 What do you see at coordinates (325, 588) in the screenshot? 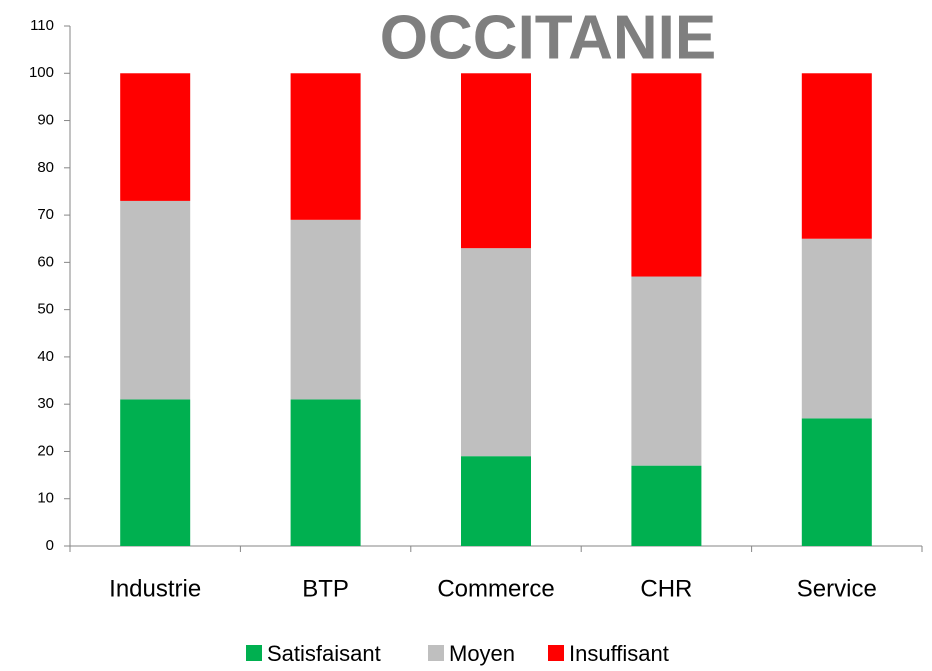
I see `x-tick-label: BTP` at bounding box center [325, 588].